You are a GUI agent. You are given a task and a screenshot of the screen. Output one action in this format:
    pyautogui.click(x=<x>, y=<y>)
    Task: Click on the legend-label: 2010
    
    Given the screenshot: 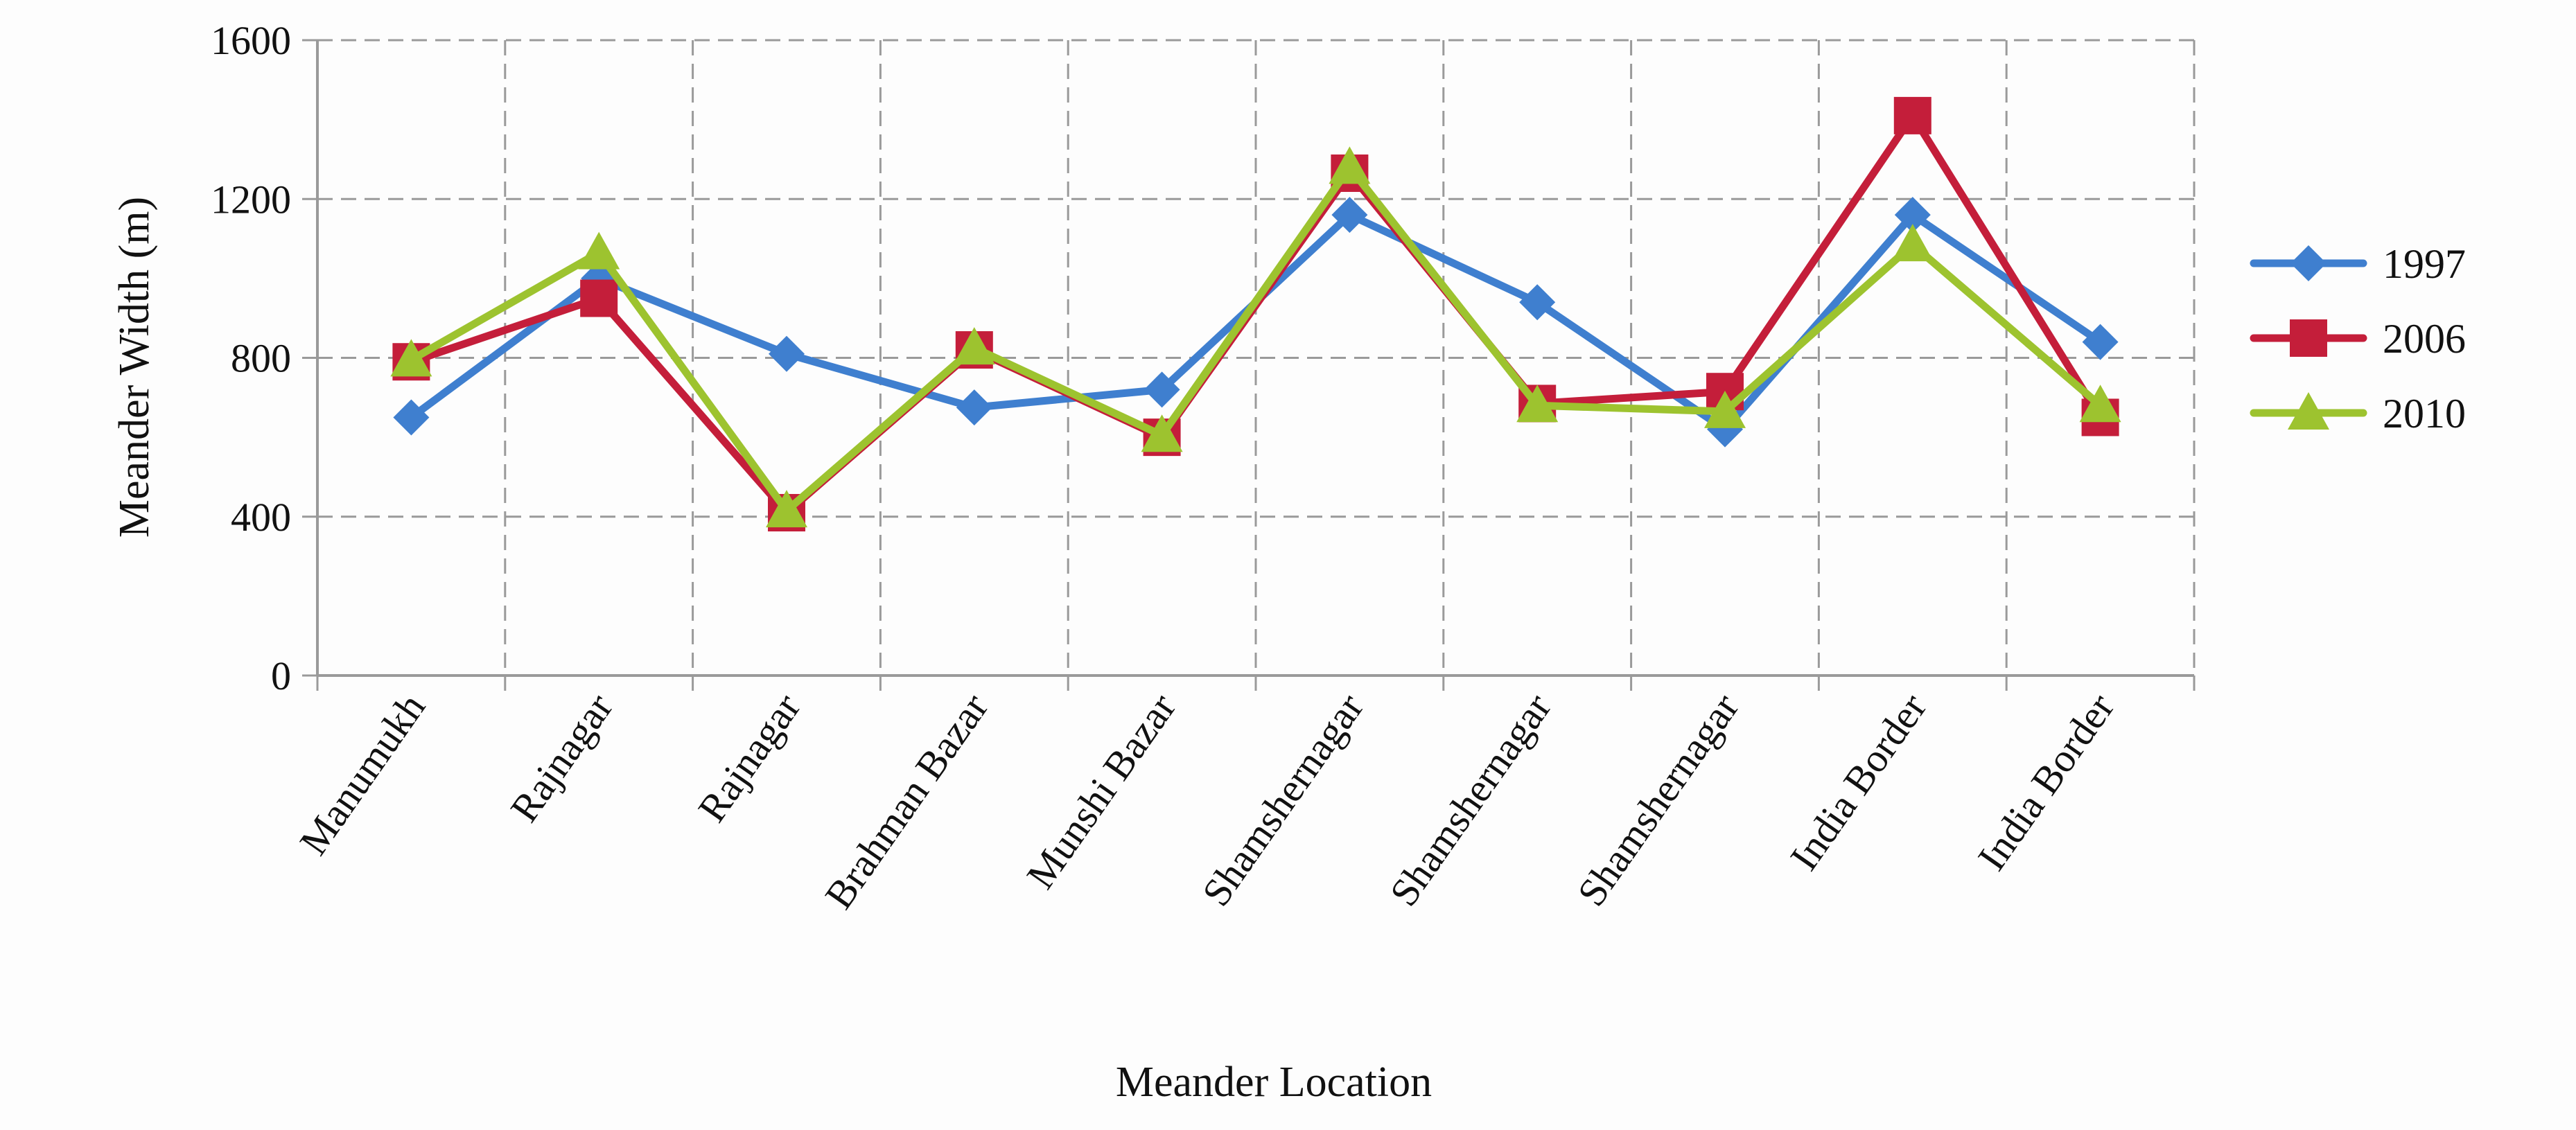 What is the action you would take?
    pyautogui.click(x=2424, y=413)
    